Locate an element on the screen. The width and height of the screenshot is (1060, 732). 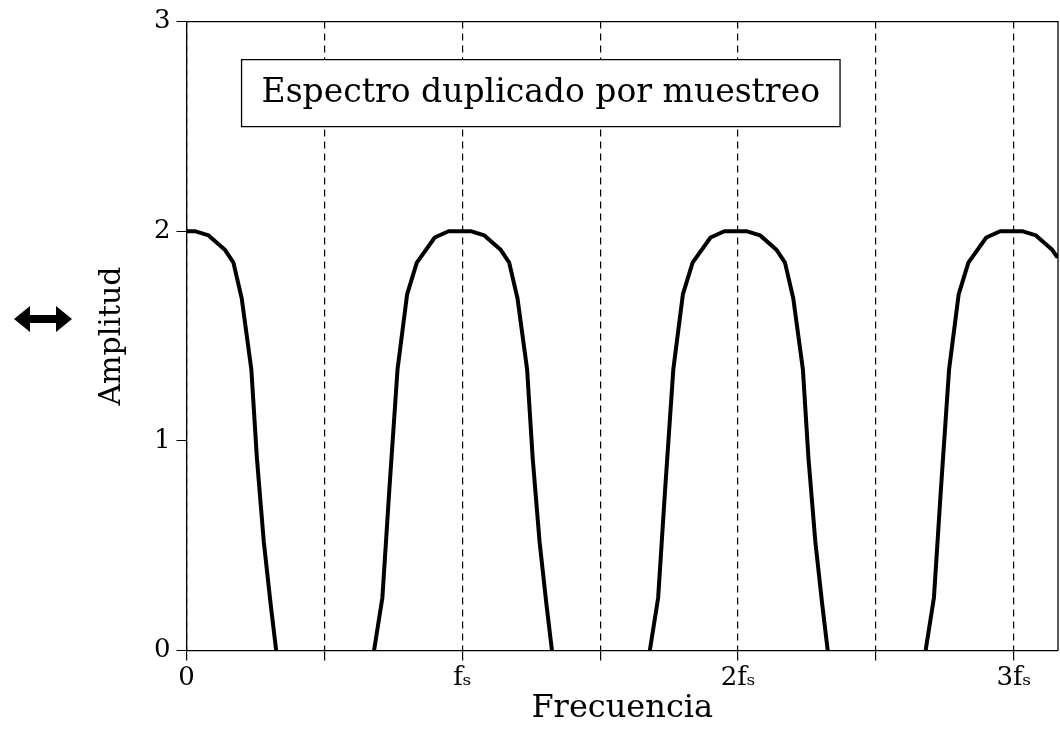
y-tick-label: 1 is located at coordinates (162, 438).